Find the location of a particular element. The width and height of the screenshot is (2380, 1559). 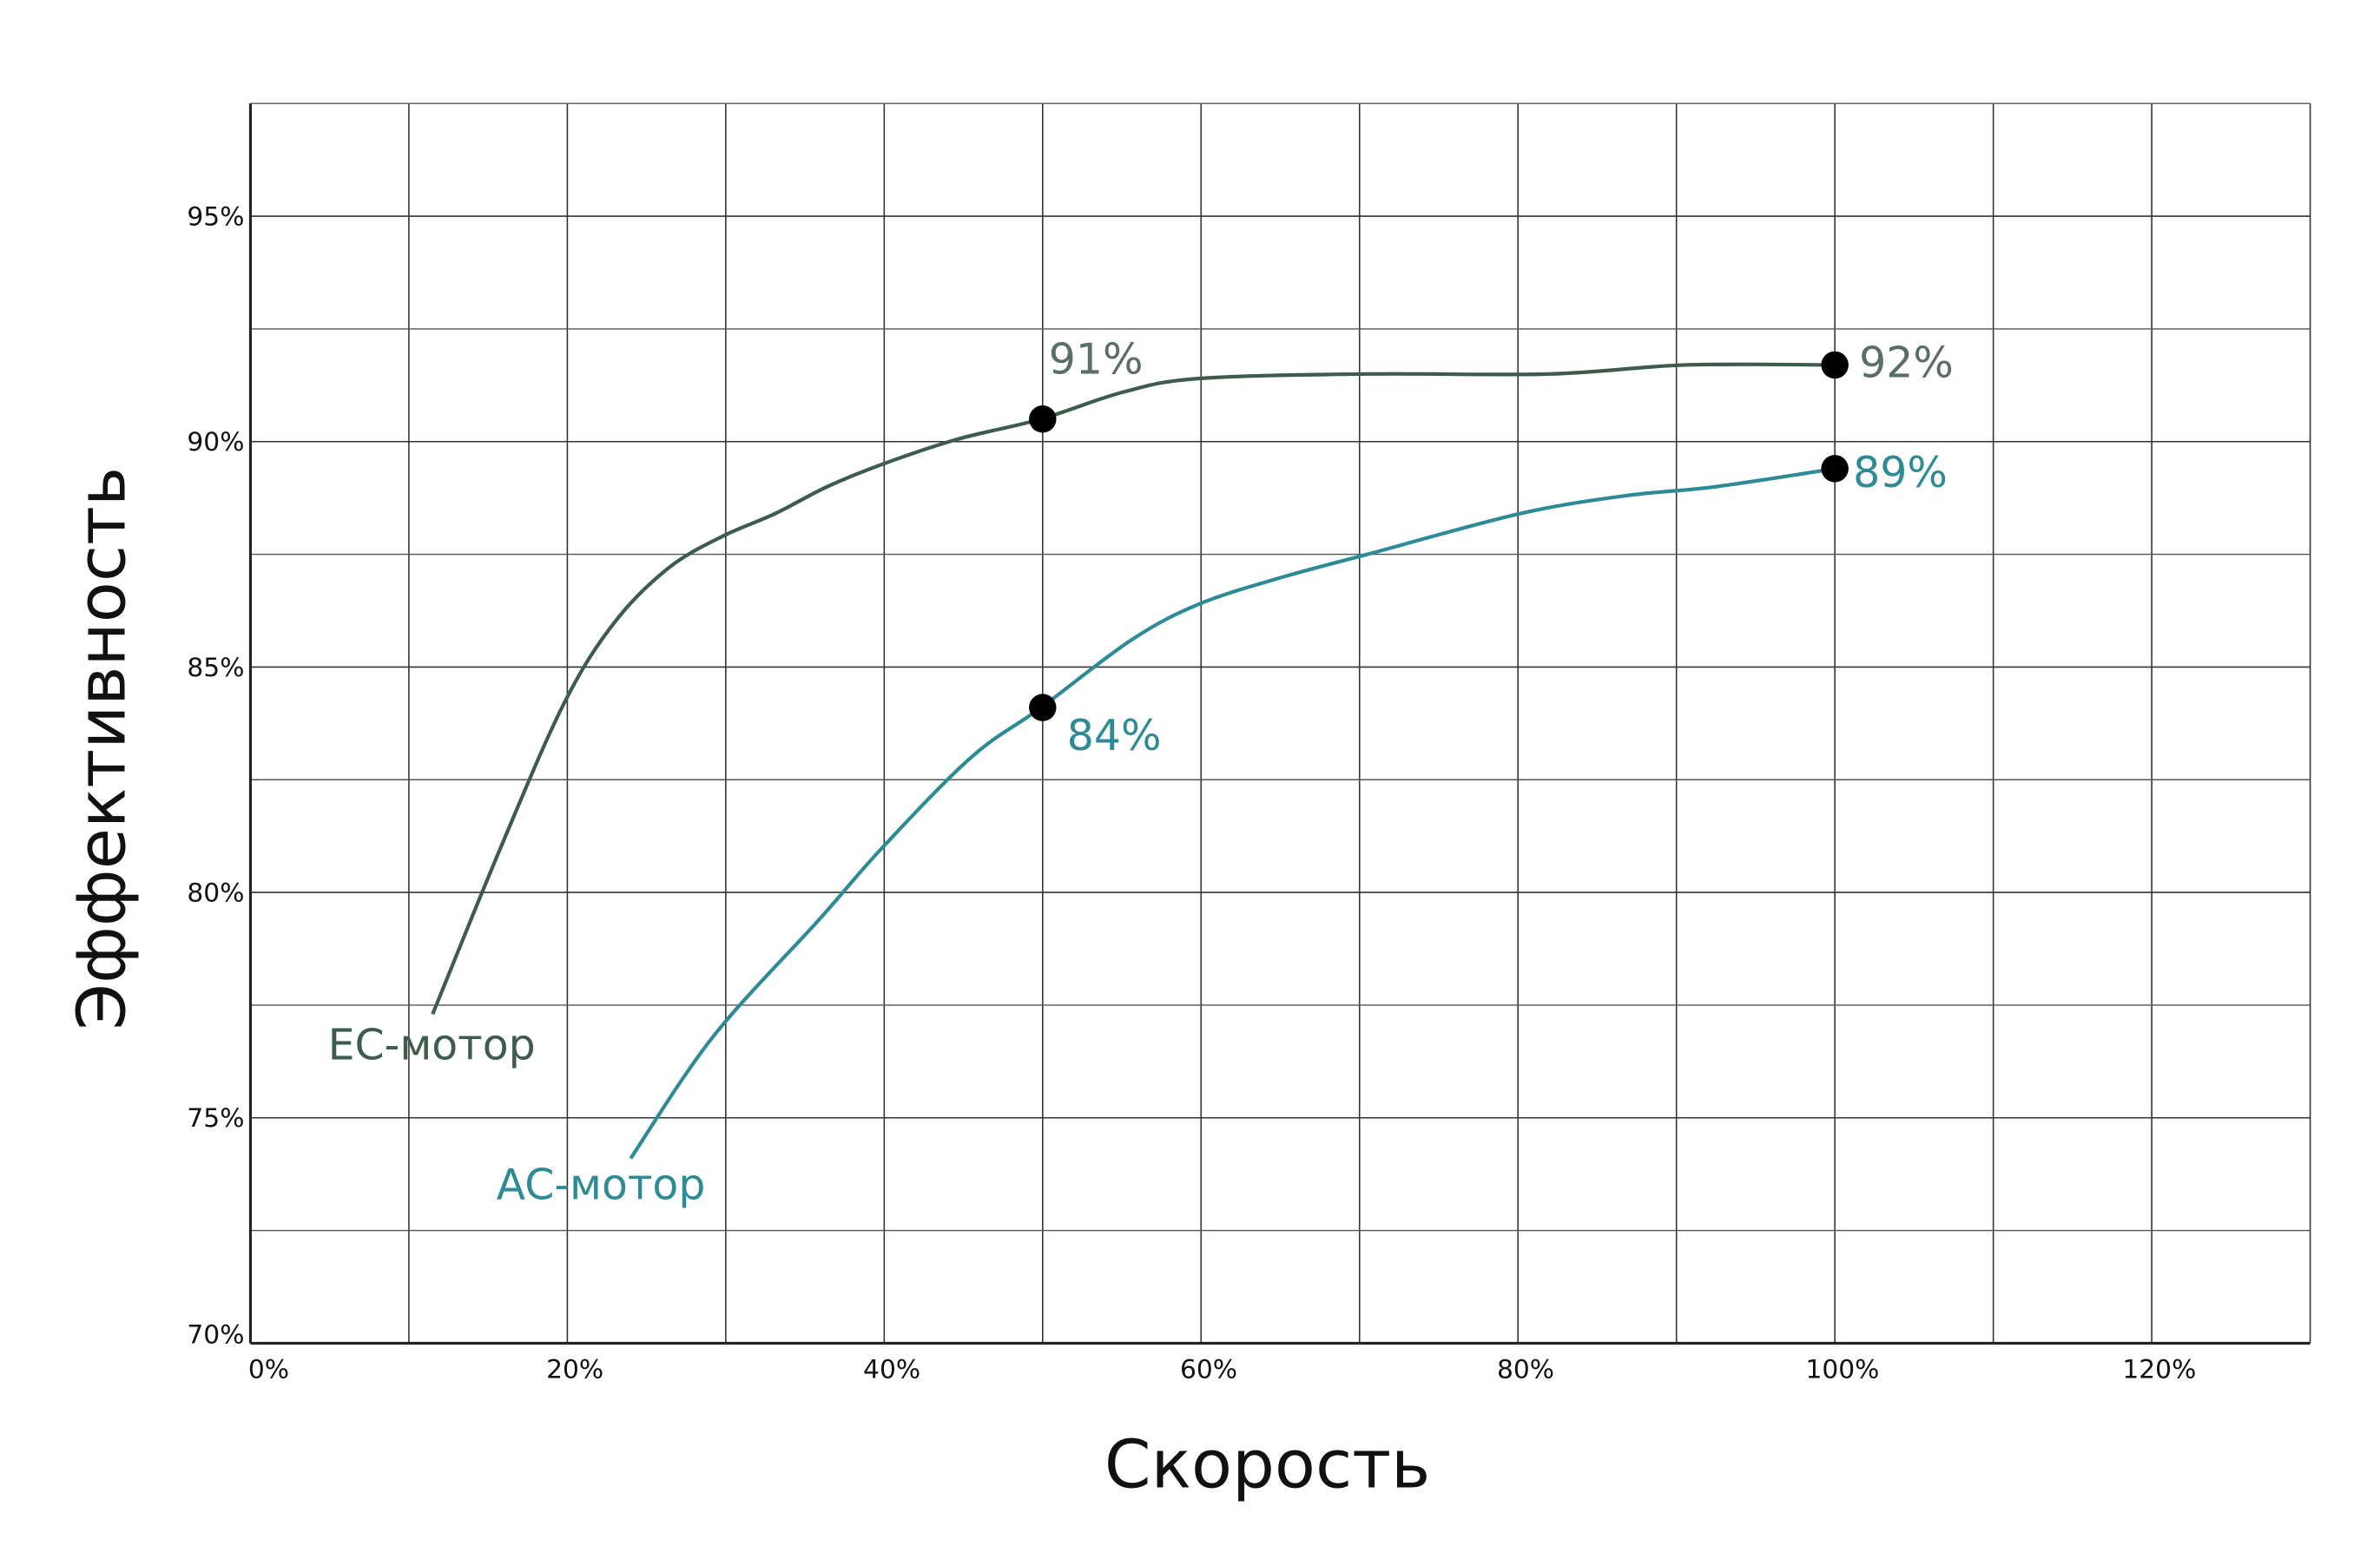

data-label: 84% is located at coordinates (1114, 735).